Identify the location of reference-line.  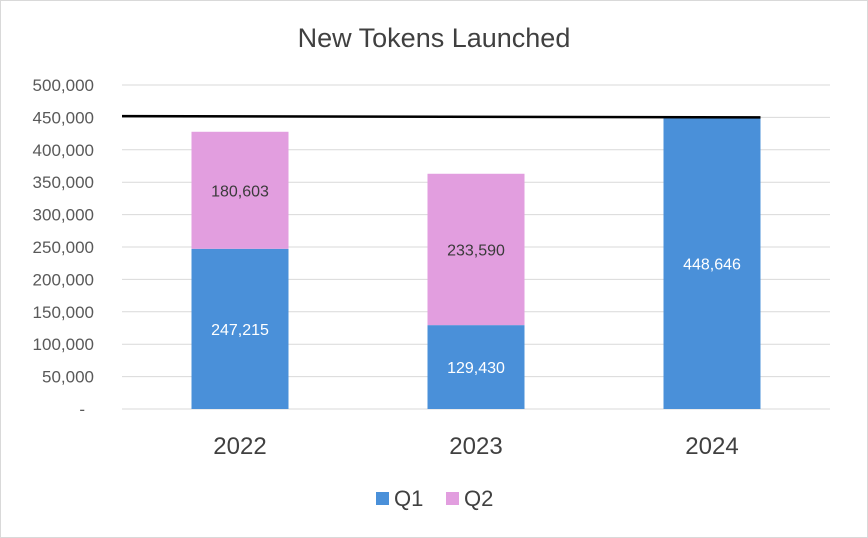
(441, 116).